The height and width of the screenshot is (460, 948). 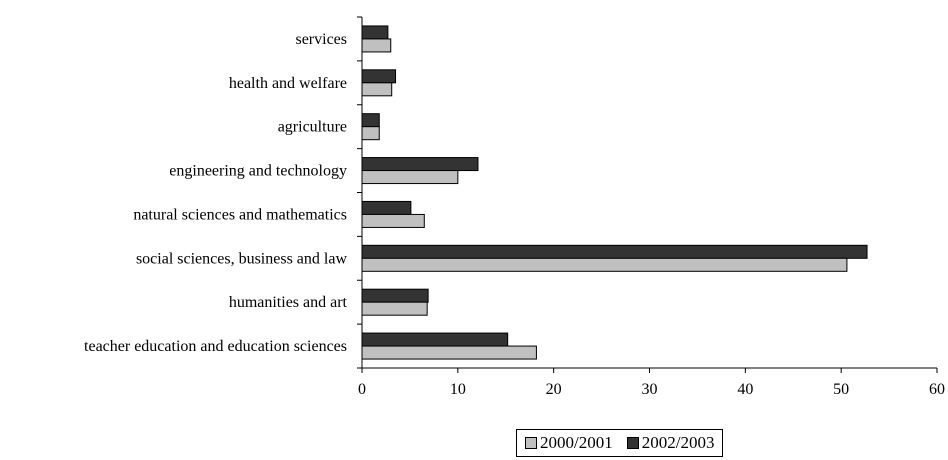 What do you see at coordinates (321, 39) in the screenshot?
I see `category-label-services: services` at bounding box center [321, 39].